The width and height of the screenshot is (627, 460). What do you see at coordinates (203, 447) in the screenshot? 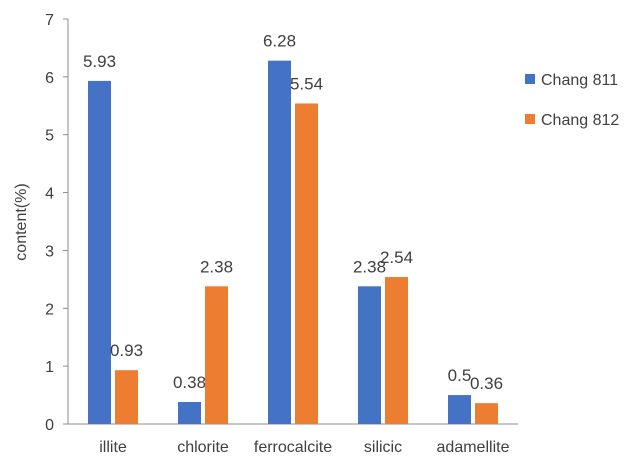
I see `category-label: chlorite` at bounding box center [203, 447].